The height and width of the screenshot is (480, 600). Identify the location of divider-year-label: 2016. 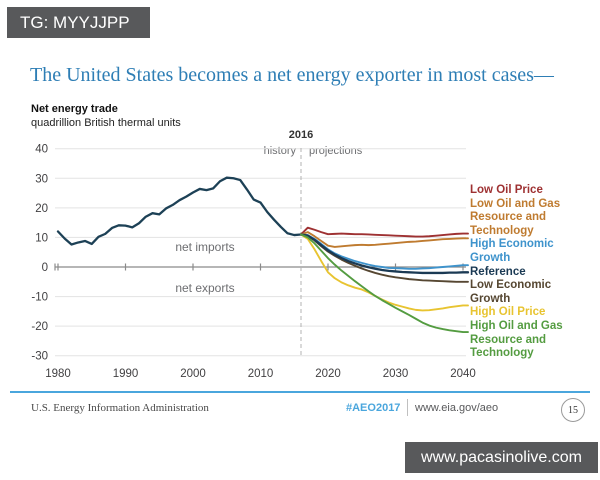
(301, 135).